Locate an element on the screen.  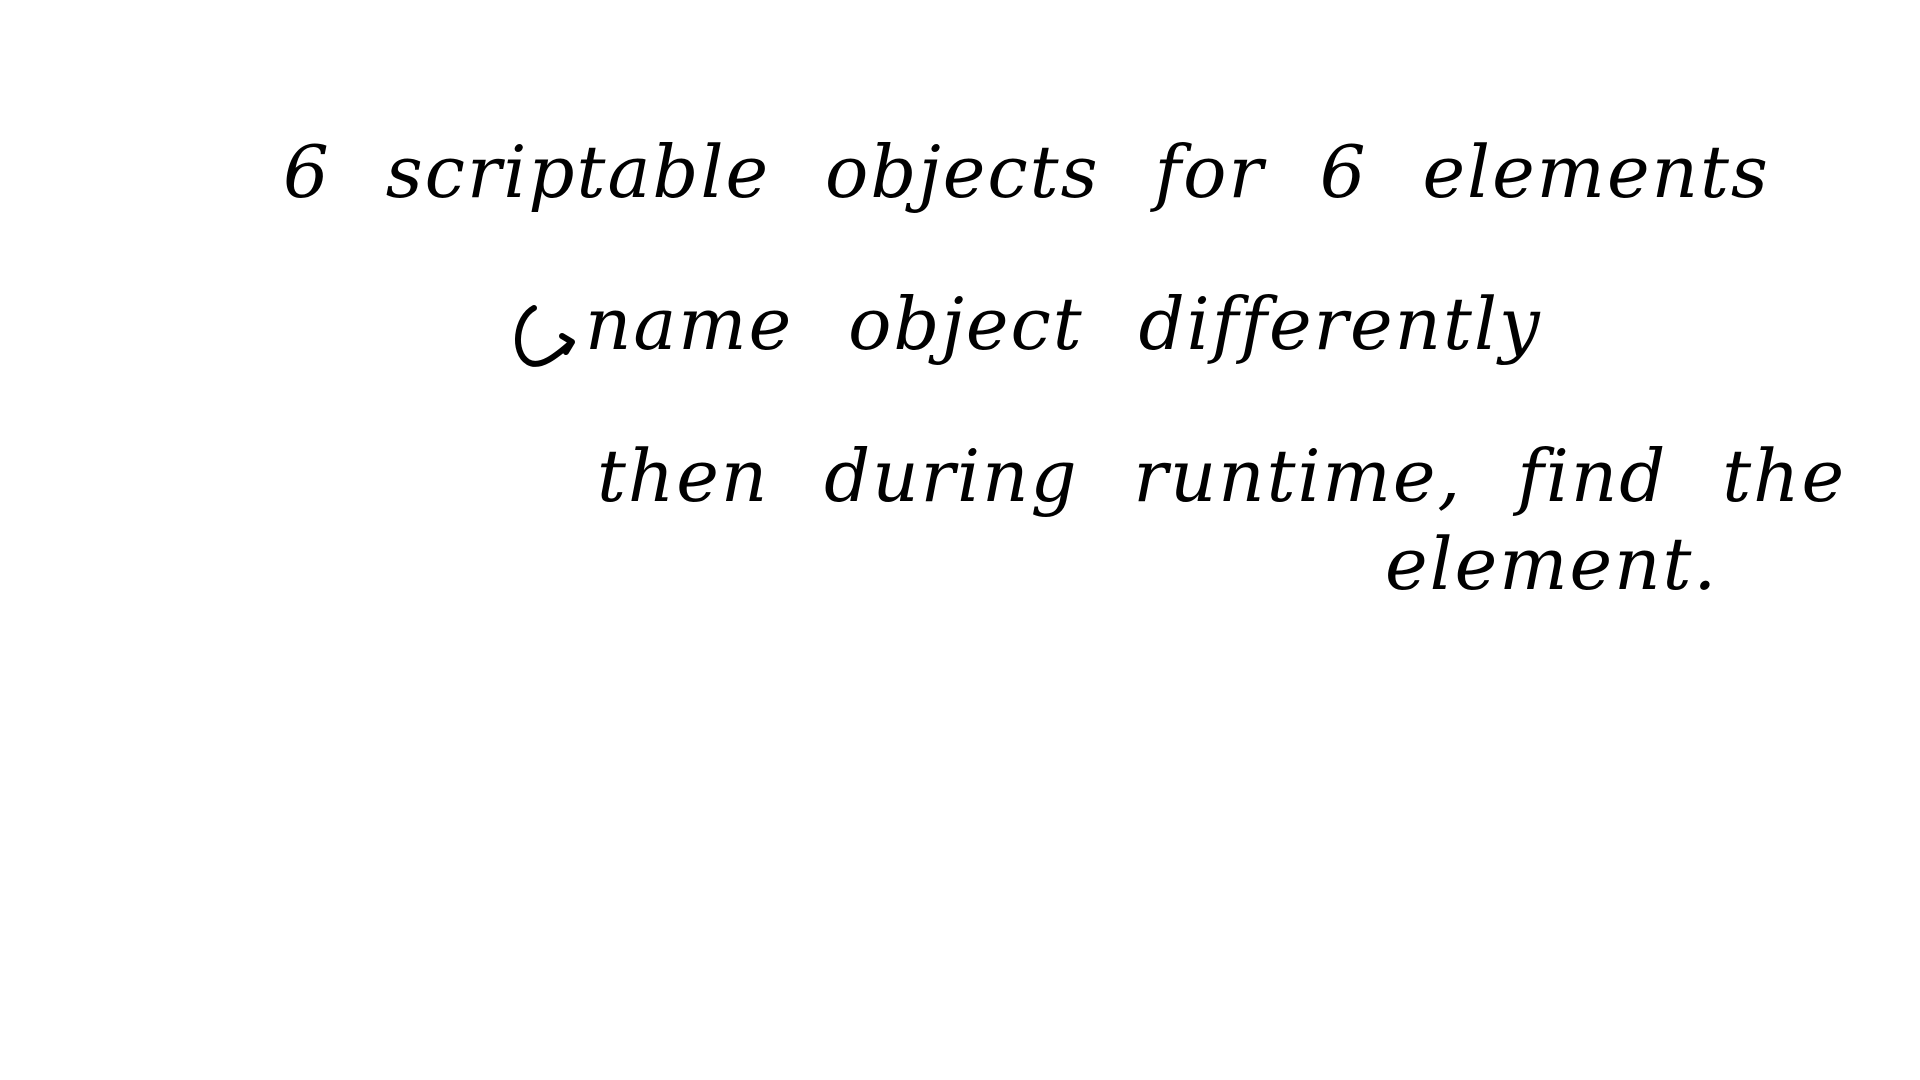
note-line-3: then during runtime, find the is located at coordinates (1222, 476).